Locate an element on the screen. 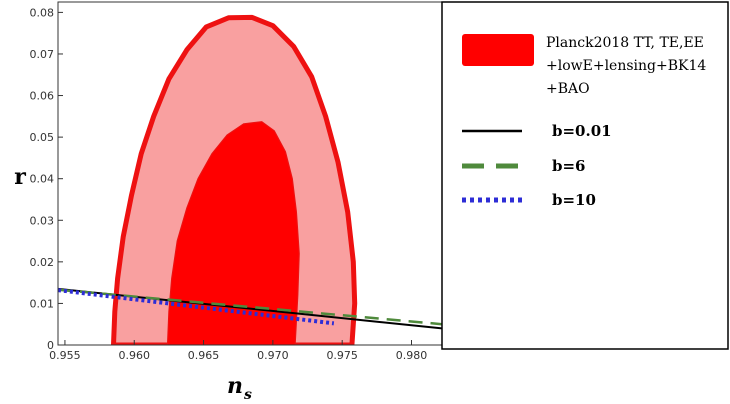  legend-label-b-001: b=0.01 is located at coordinates (582, 131).